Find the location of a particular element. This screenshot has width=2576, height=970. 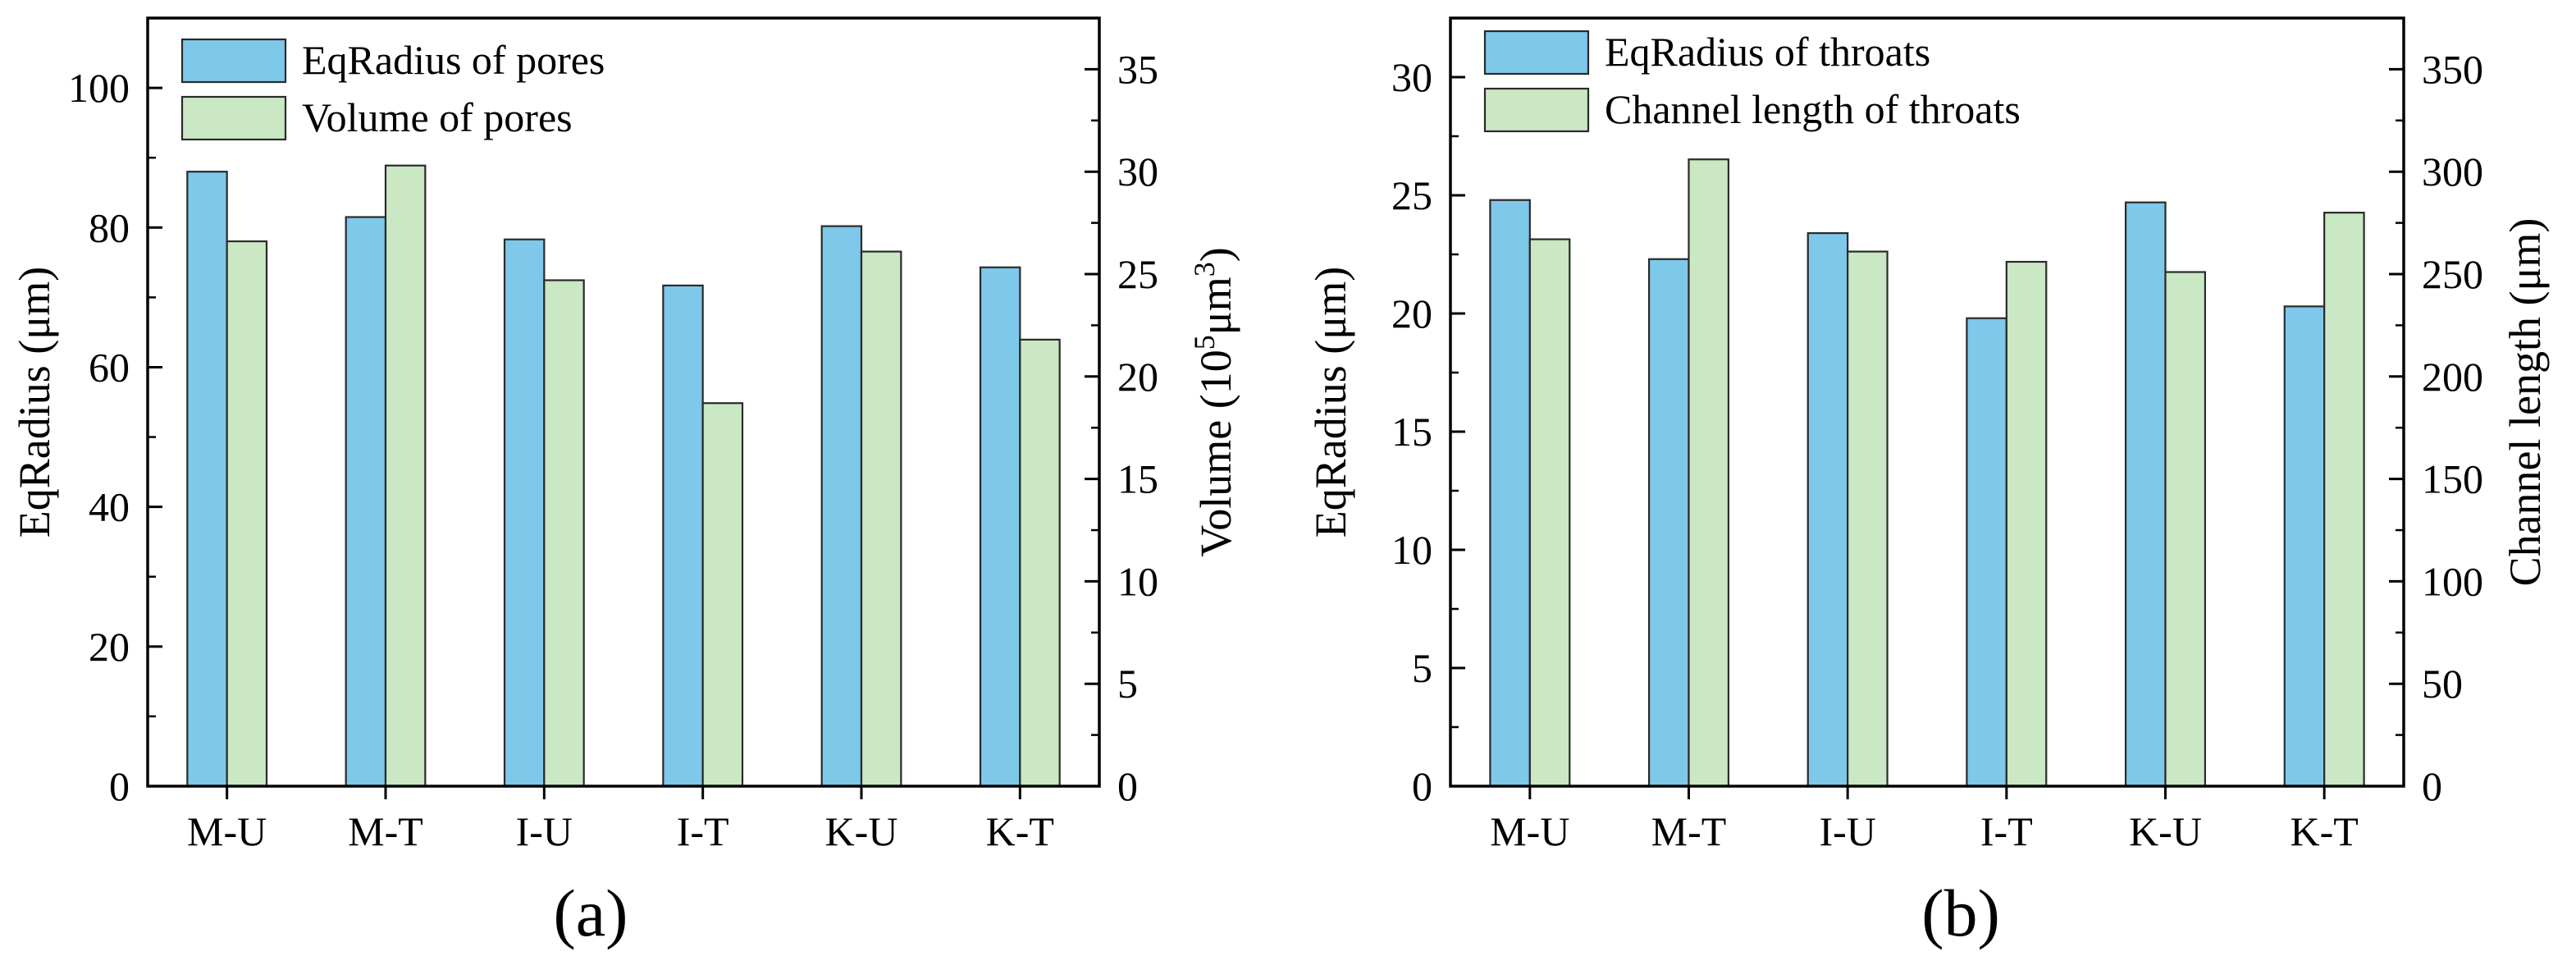

bar-channel-length-of-throats-i-t is located at coordinates (2027, 524).